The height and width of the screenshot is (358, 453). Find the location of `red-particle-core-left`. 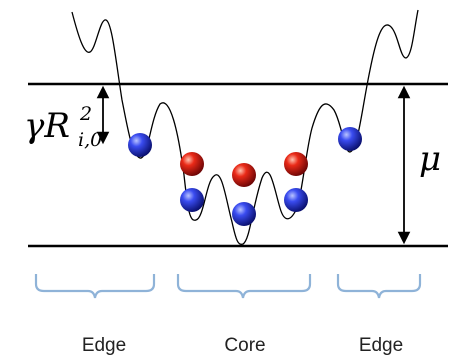

red-particle-core-left is located at coordinates (192, 164).